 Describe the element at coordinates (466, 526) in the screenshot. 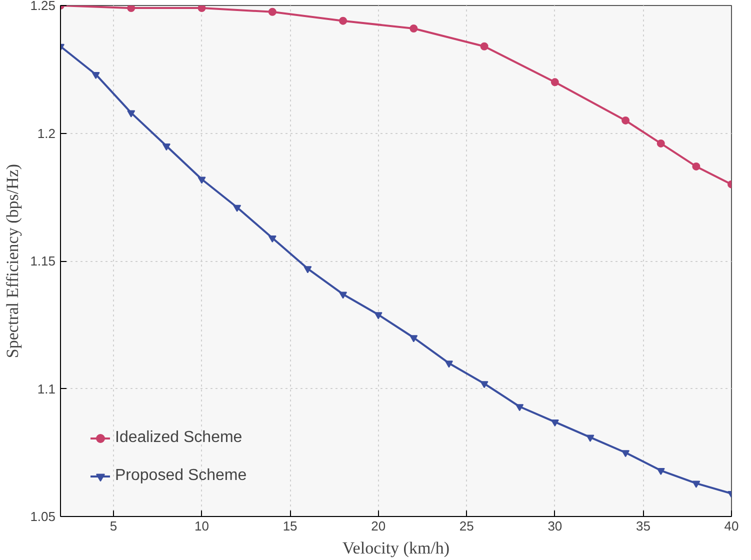

I see `x-tick-label: 25` at that location.